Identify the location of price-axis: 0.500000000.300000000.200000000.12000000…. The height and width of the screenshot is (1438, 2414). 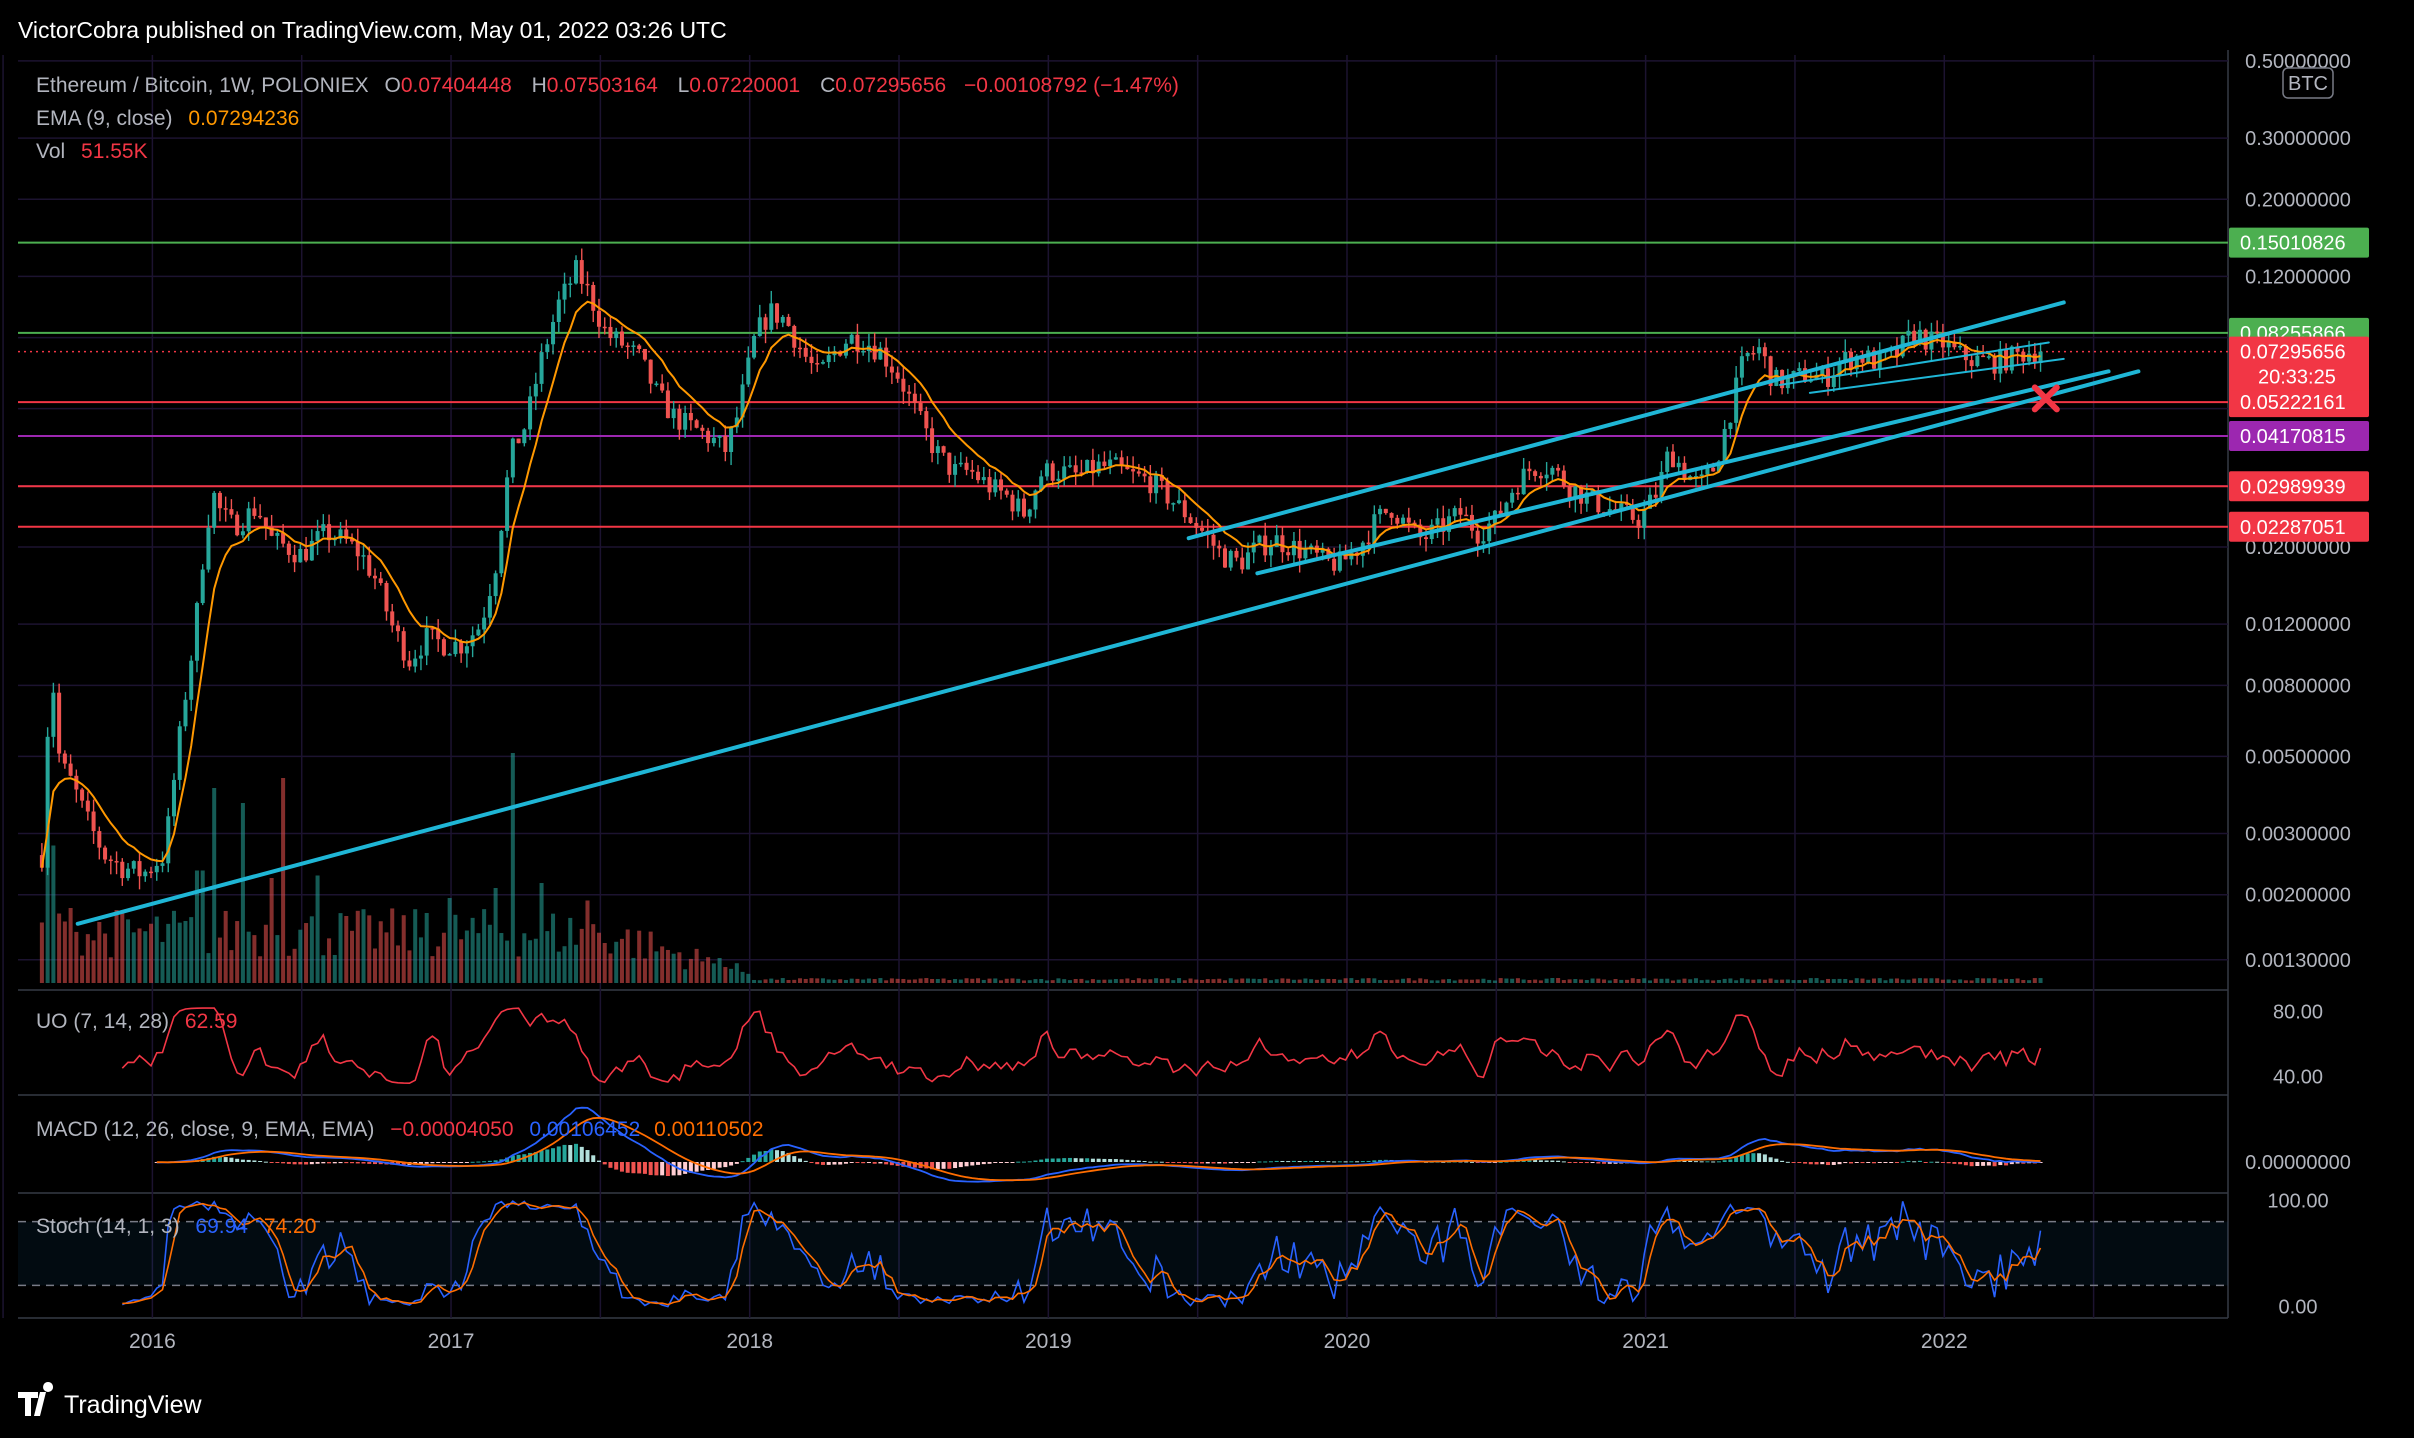
(2298, 511).